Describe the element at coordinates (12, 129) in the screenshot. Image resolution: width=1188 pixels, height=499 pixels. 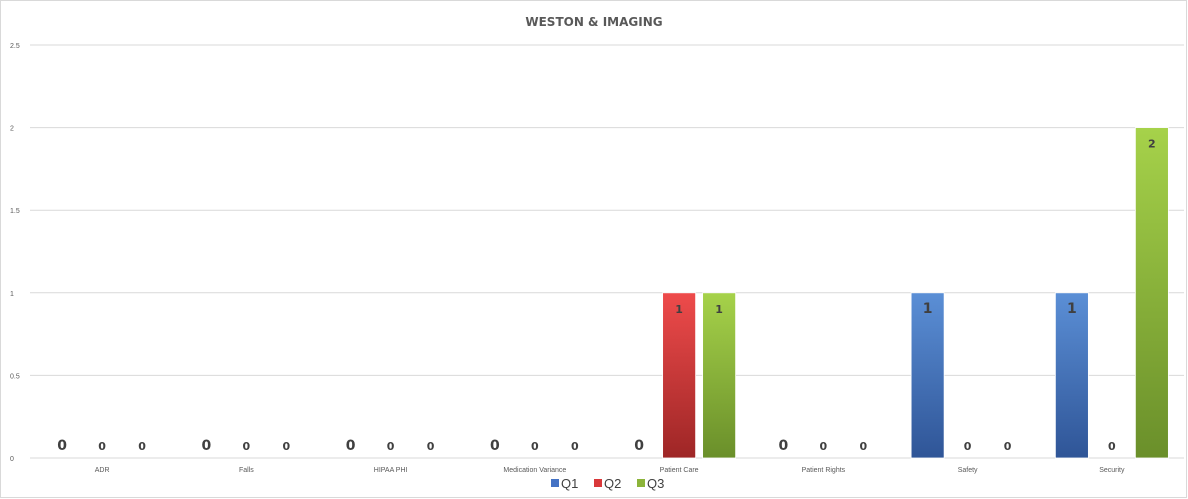
I see `y-tick-label: 2` at that location.